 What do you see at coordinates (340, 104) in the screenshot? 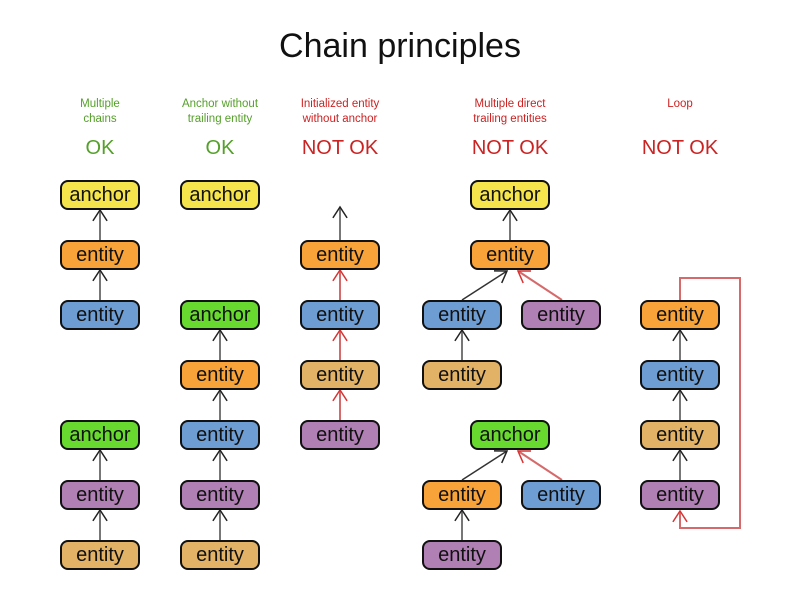
I see `header-line: Initialized entity` at bounding box center [340, 104].